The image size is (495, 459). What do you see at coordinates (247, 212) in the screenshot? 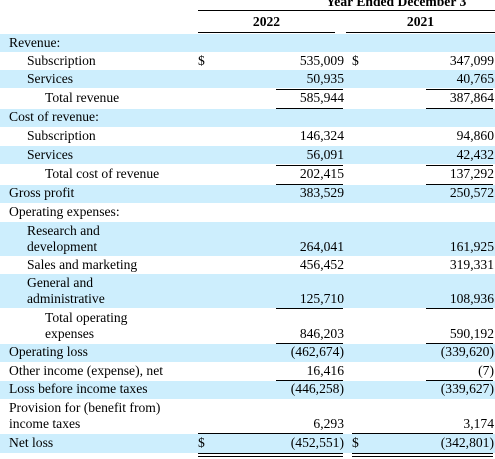
I see `row-operating-expenses-heading: Operating expenses:` at bounding box center [247, 212].